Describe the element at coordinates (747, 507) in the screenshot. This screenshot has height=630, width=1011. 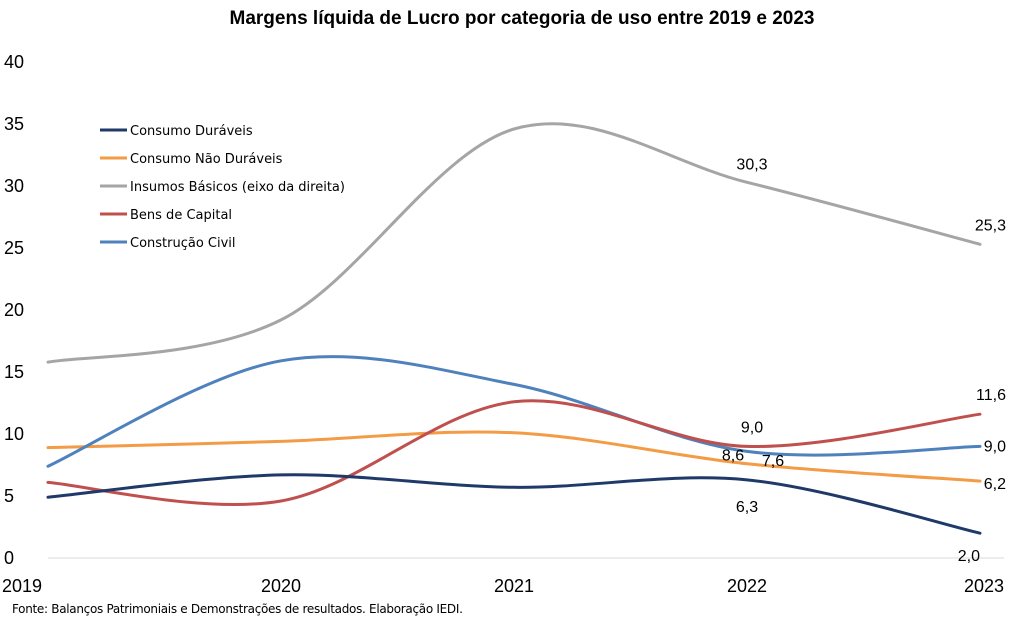
I see `data-label: 6,3` at that location.